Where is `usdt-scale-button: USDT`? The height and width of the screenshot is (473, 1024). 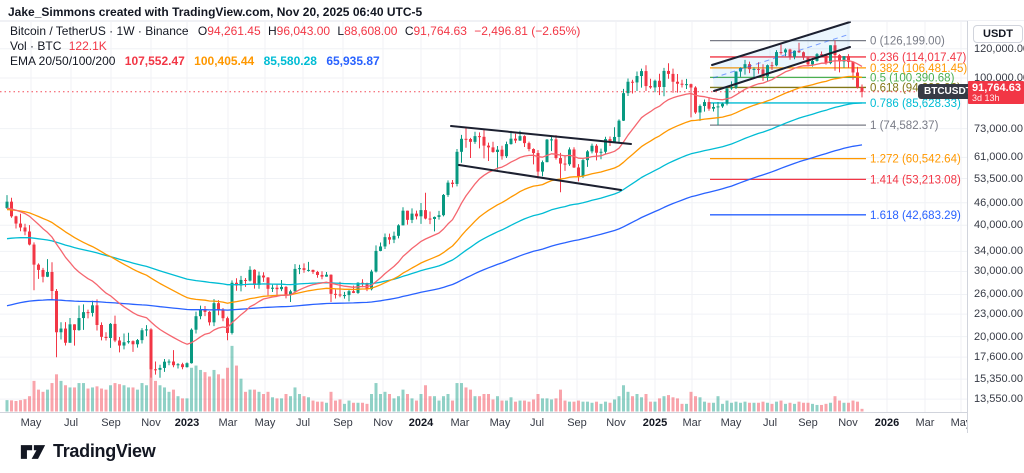
usdt-scale-button: USDT is located at coordinates (998, 34).